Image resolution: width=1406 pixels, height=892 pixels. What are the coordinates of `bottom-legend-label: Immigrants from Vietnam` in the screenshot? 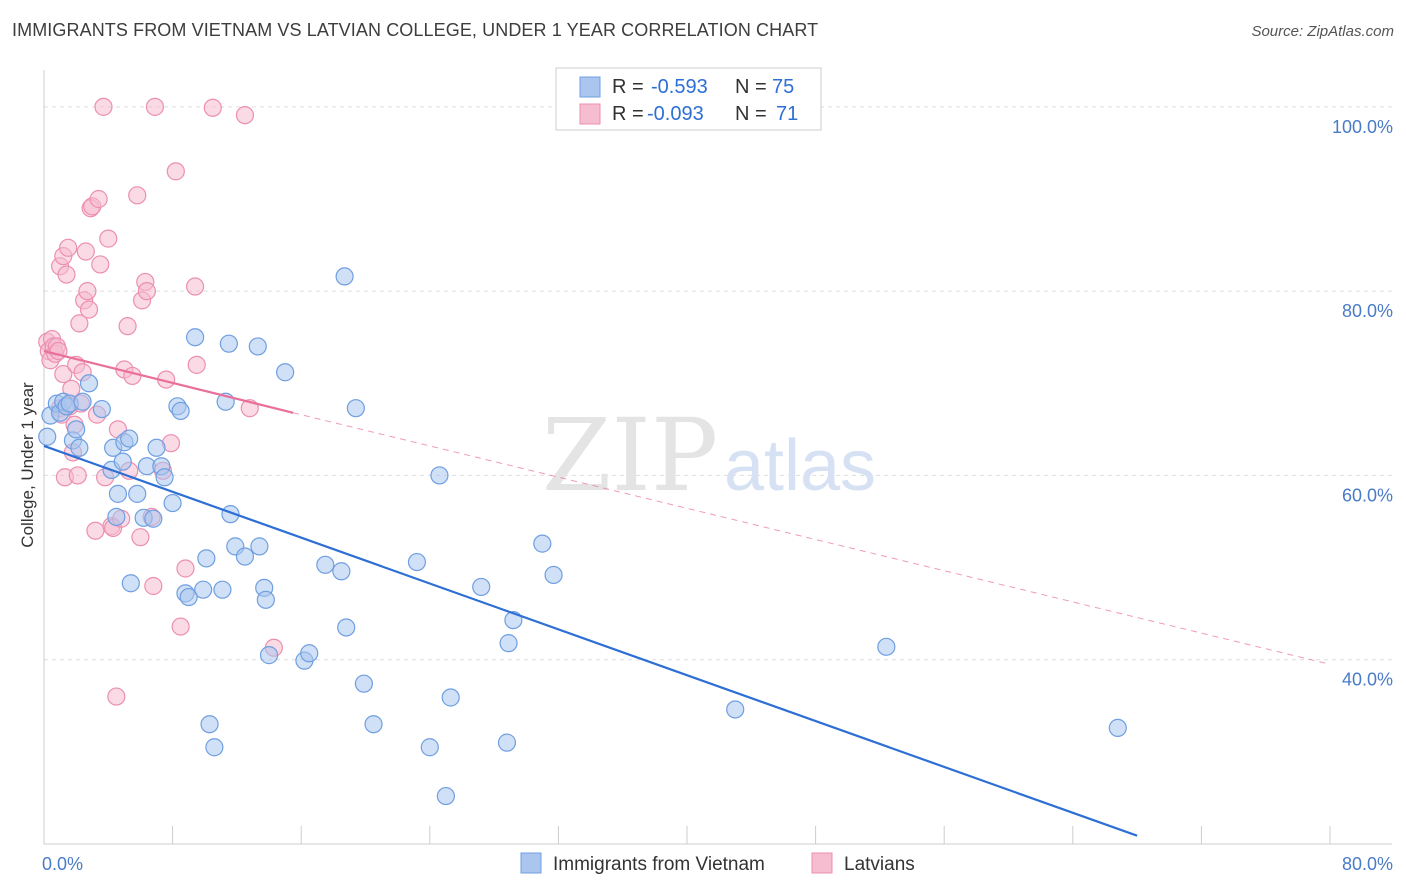 It's located at (659, 864).